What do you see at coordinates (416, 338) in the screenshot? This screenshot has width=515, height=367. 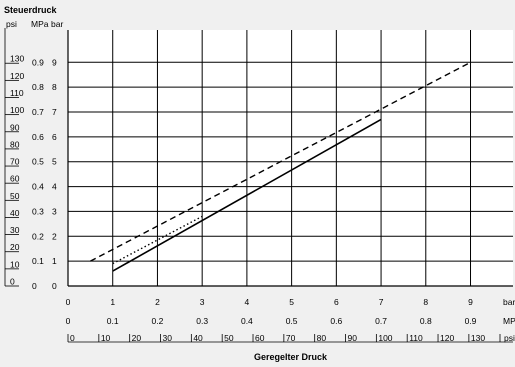 I see `x-tick-psi: 110` at bounding box center [416, 338].